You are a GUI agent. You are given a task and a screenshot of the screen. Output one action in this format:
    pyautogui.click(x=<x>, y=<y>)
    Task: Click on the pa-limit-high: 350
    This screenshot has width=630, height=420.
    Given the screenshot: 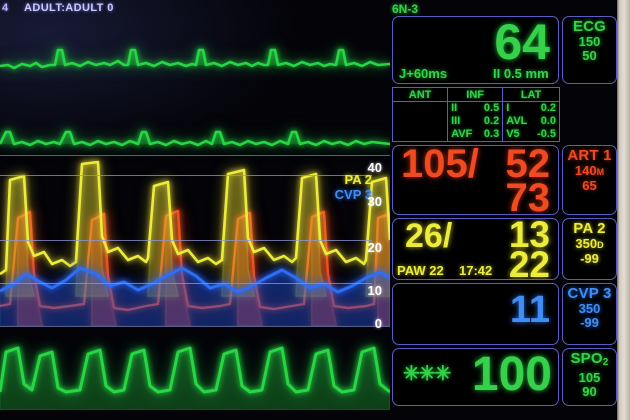 What is the action you would take?
    pyautogui.click(x=586, y=243)
    